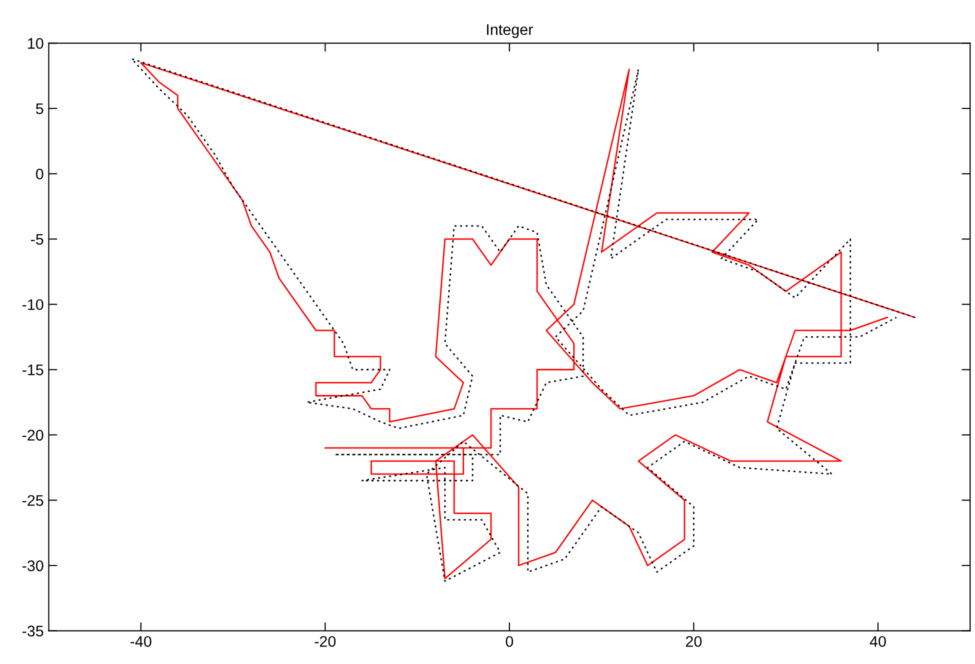 The image size is (975, 664). What do you see at coordinates (40, 108) in the screenshot?
I see `y-tick-label: 5` at bounding box center [40, 108].